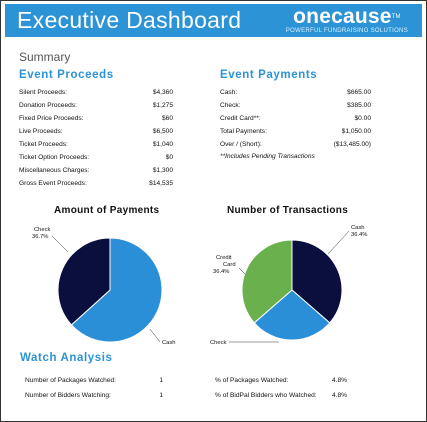 This screenshot has width=427, height=422. What do you see at coordinates (352, 144) in the screenshot?
I see `payments-value: ($13,485.00)` at bounding box center [352, 144].